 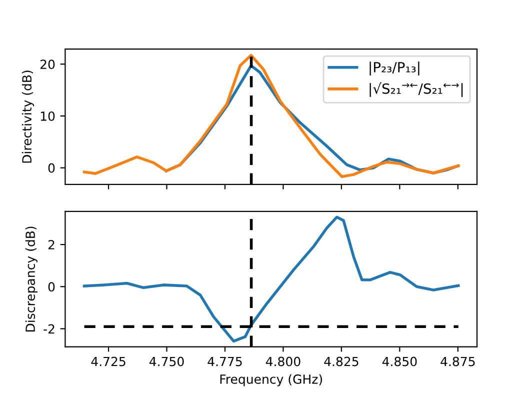 I want to click on legend-label: |√S₂₁$^{→←}$/S₂₁$^{←→}$|, so click(x=416, y=89).